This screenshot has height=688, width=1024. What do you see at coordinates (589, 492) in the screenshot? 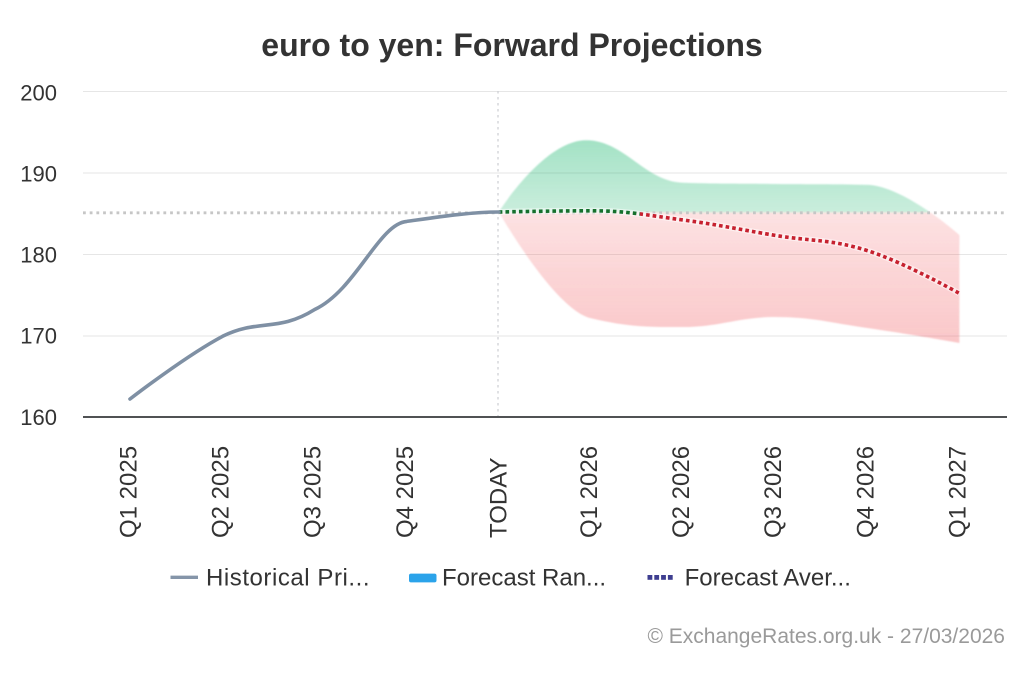
I see `svg-text: Q1 2026` at bounding box center [589, 492].